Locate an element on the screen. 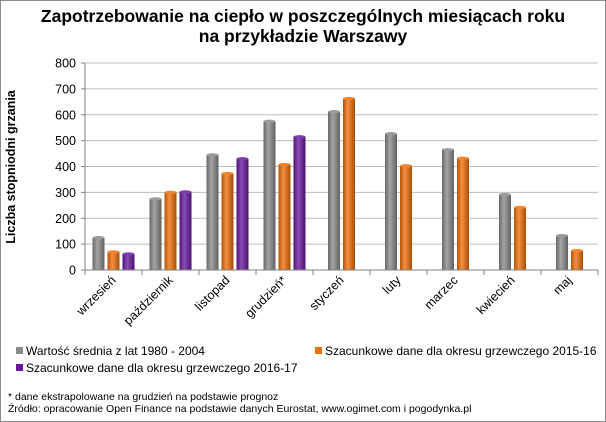 The image size is (606, 422). y-tick-label: 0 is located at coordinates (72, 271).